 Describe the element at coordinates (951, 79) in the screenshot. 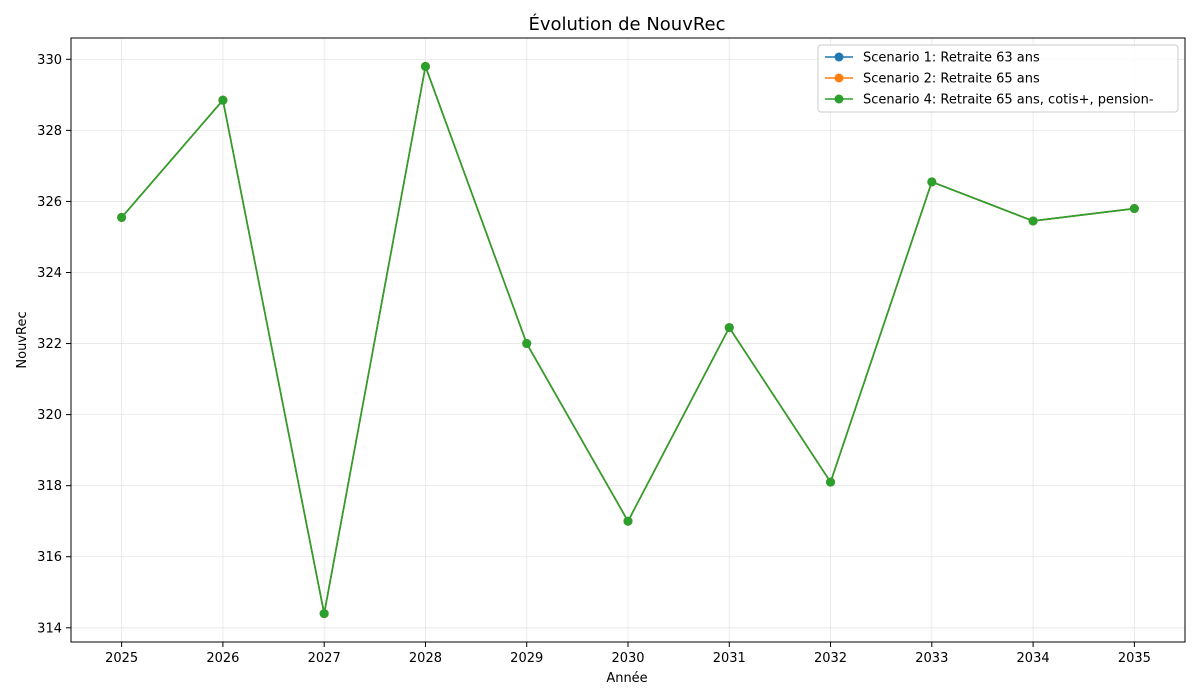

I see `legend-label: Scenario 2: Retraite 65 ans` at that location.